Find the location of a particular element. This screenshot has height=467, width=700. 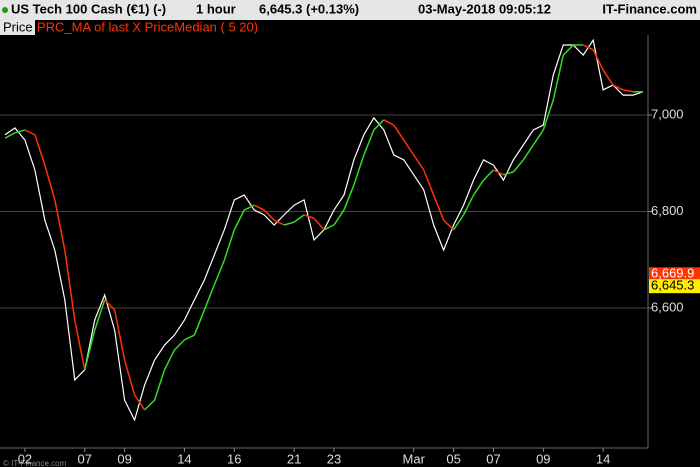

price-marker-label: 6,645.3 is located at coordinates (672, 285).